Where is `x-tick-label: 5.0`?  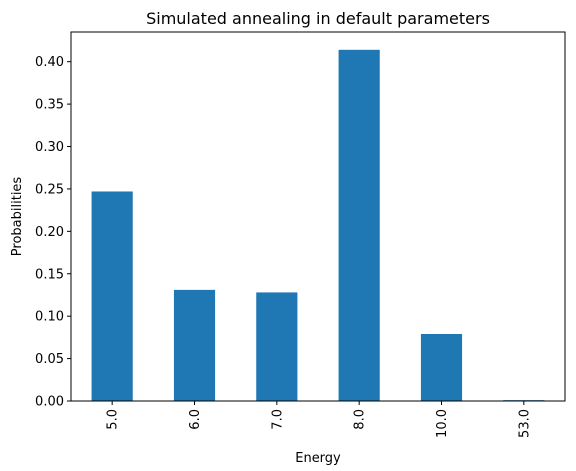
x-tick-label: 5.0 is located at coordinates (113, 419).